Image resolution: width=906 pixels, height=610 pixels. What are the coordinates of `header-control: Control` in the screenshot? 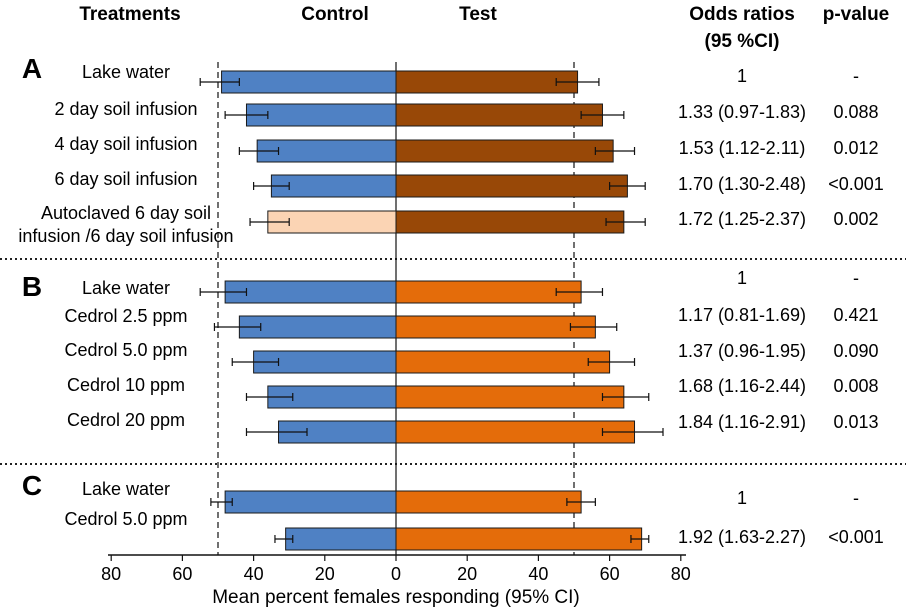 It's located at (335, 14).